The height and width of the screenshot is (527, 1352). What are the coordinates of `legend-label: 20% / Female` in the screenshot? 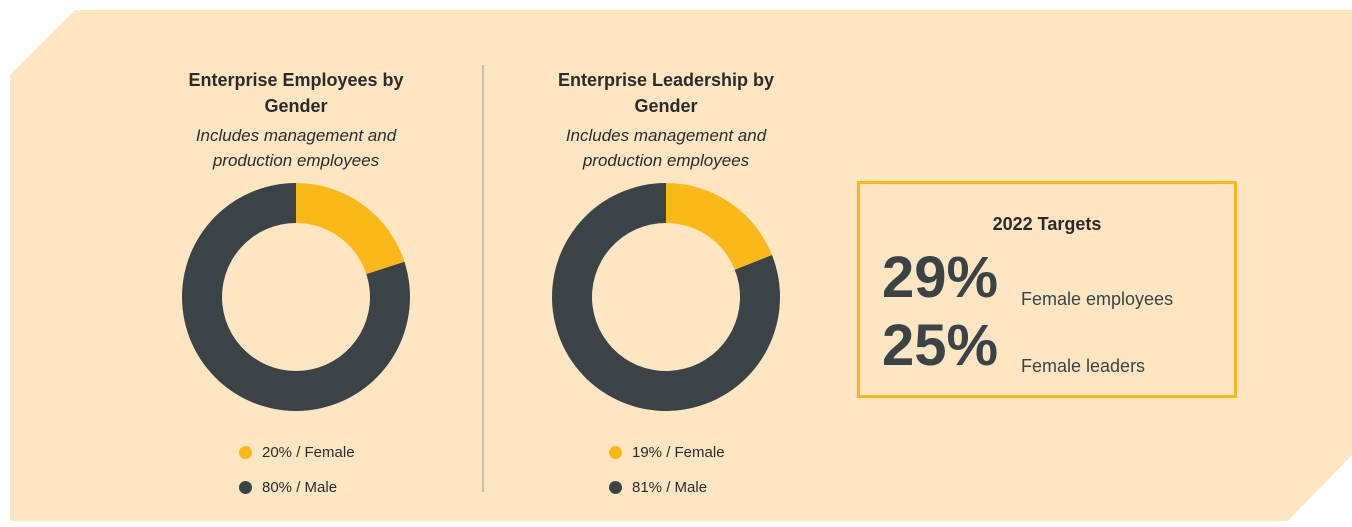 It's located at (308, 452).